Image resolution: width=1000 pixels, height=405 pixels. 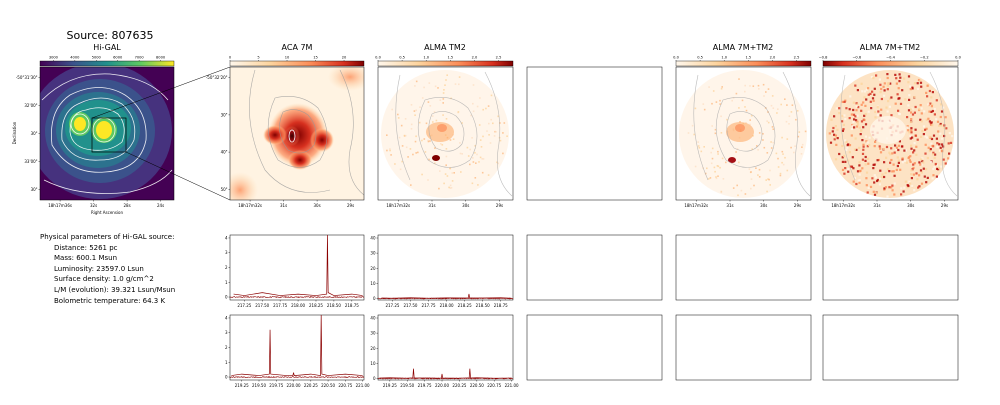 I want to click on y-tick-label: 30", so click(x=34, y=189).